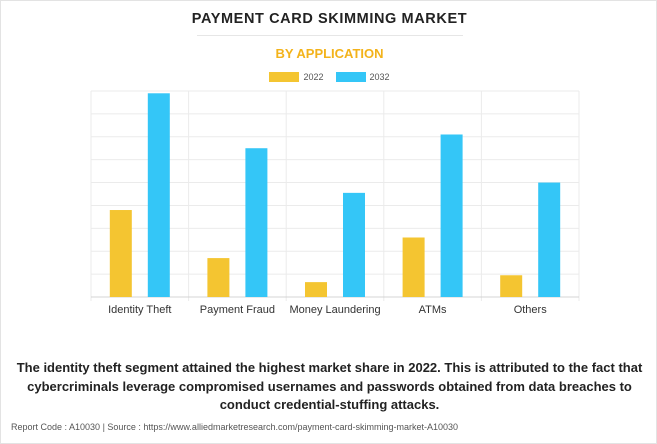  Describe the element at coordinates (120, 253) in the screenshot. I see `bar-2022-identity-theft` at that location.